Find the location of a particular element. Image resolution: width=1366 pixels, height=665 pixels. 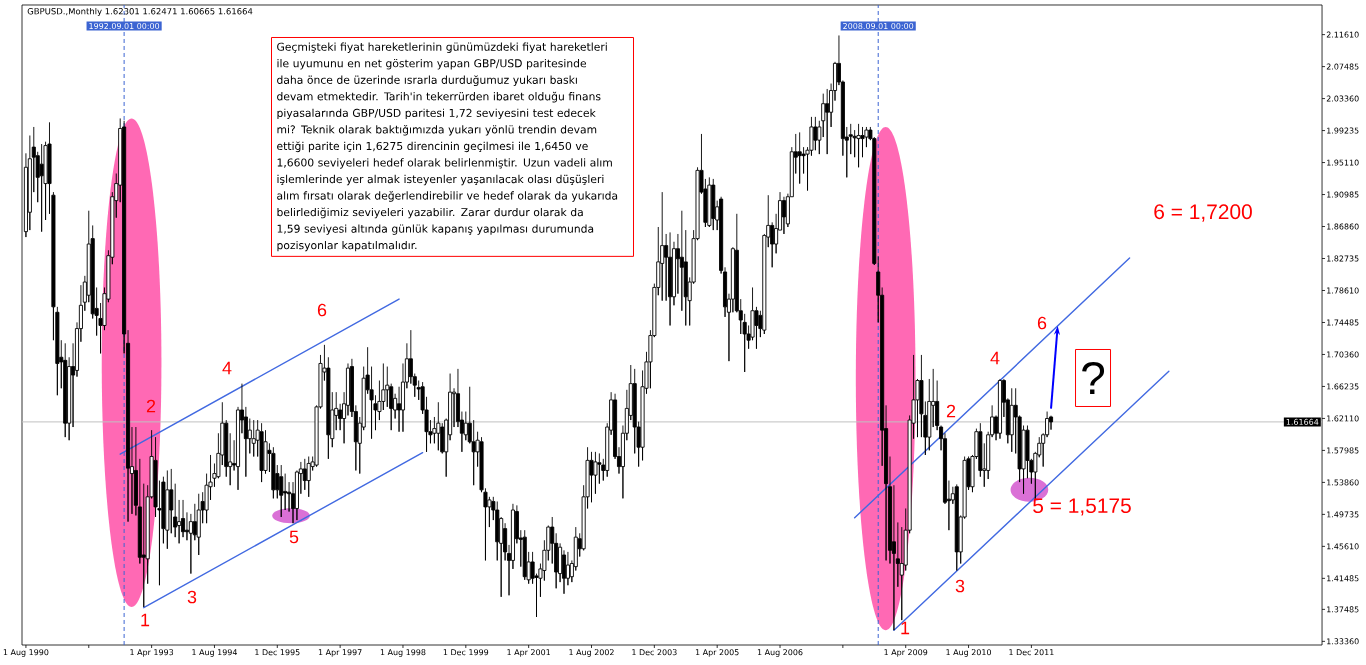

annotation: 5 = 1,5175 is located at coordinates (1082, 507).